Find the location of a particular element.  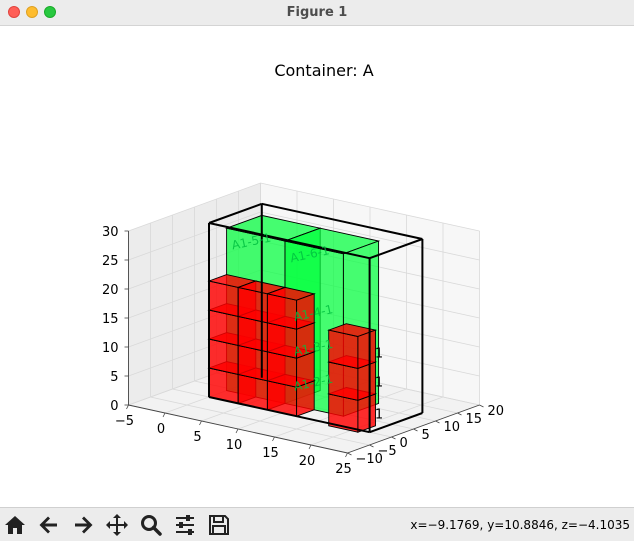

y-tick-label: 15 is located at coordinates (474, 419).